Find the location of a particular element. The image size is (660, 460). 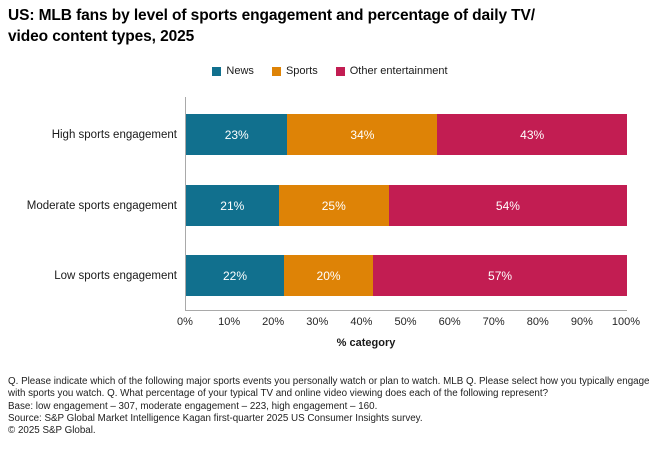

bar-segment: 21% is located at coordinates (232, 205).